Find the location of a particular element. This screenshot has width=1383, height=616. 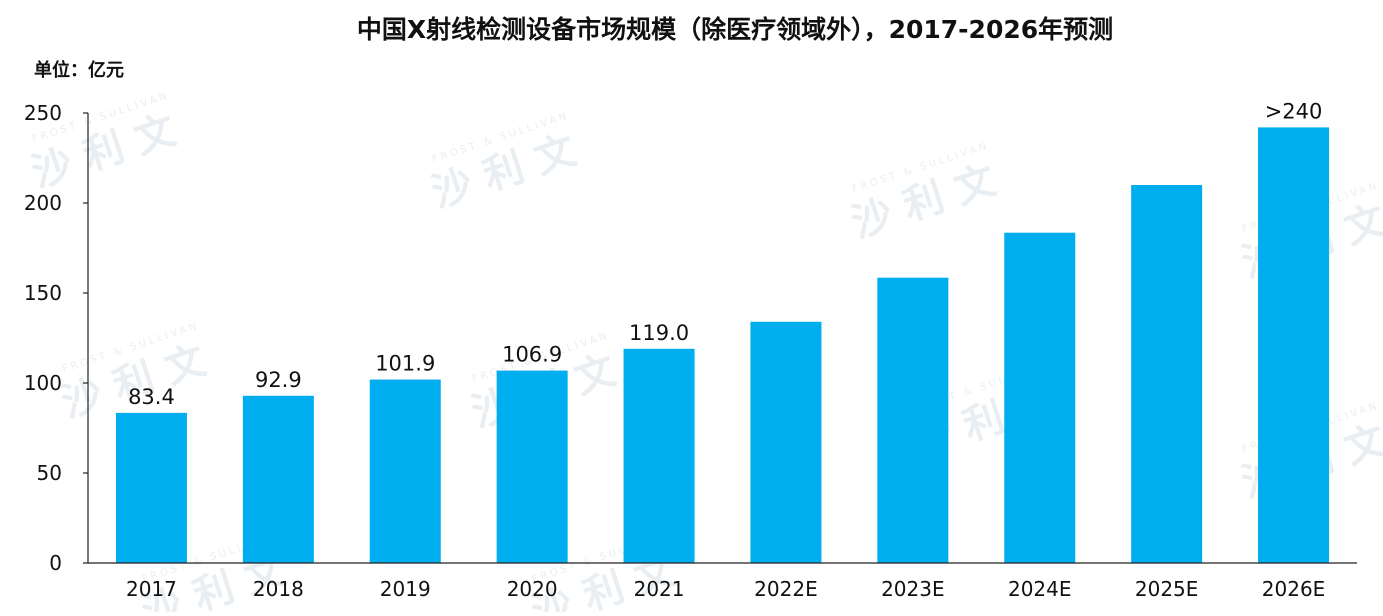

bar-2023E is located at coordinates (913, 420).